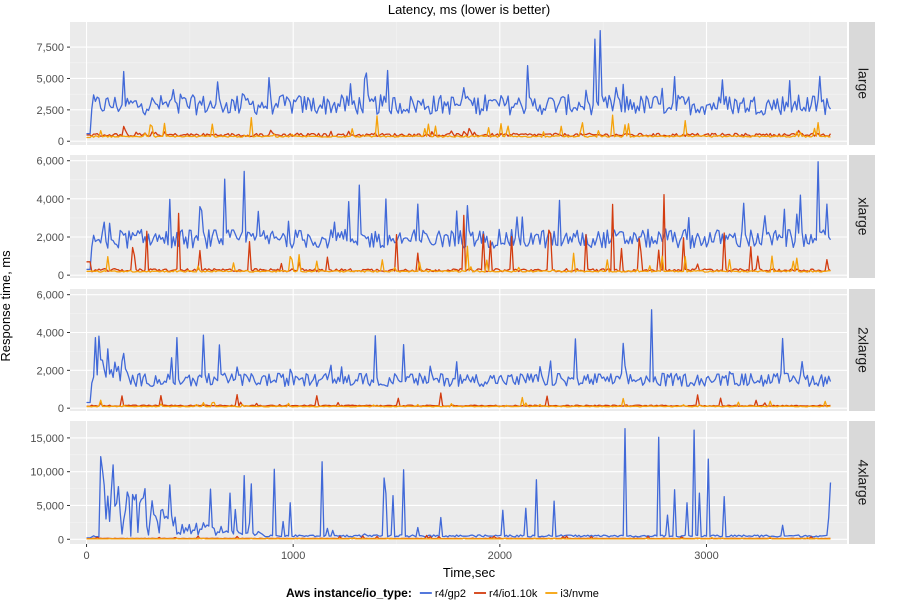  I want to click on y-tick-label: 10,000, so click(47, 473).